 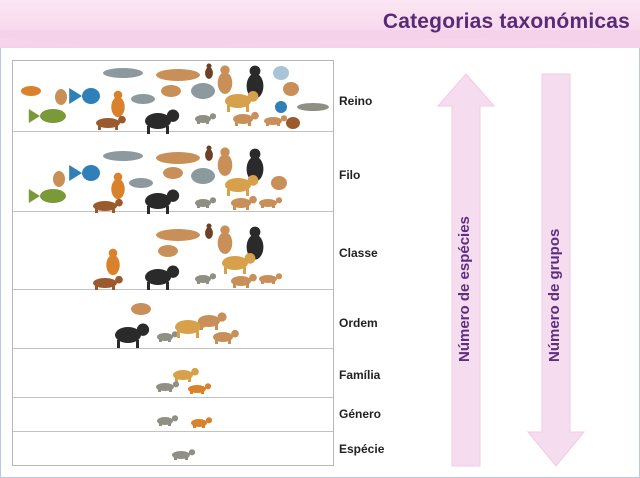 I want to click on groups-axis-label: Número de grupos, so click(x=554, y=295).